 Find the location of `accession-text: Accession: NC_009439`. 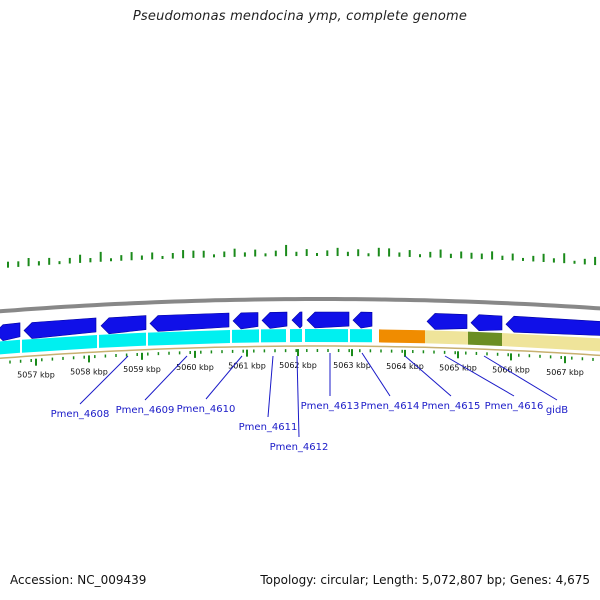

accession-text: Accession: NC_009439 is located at coordinates (78, 580).